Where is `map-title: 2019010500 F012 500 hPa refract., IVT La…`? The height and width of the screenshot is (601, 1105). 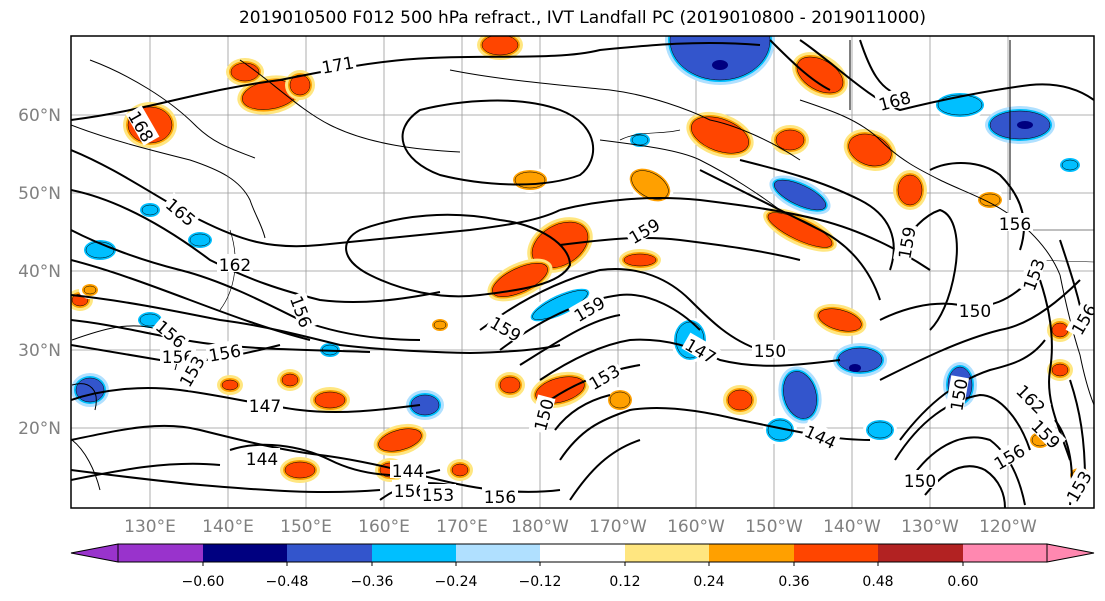
map-title: 2019010500 F012 500 hPa refract., IVT La… is located at coordinates (582, 18).